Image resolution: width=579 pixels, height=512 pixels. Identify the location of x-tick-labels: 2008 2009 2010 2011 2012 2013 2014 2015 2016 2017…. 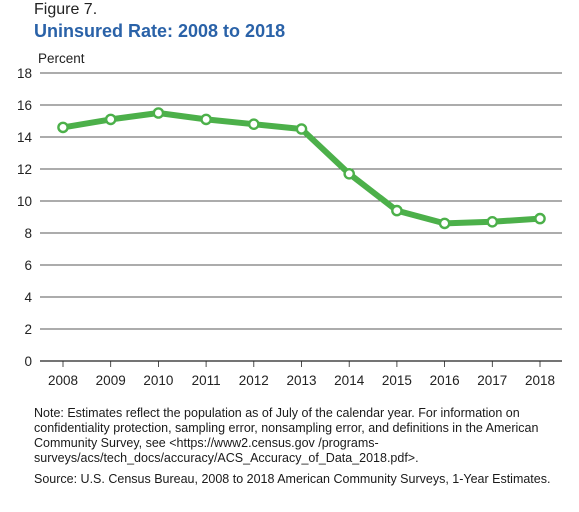
(301, 380).